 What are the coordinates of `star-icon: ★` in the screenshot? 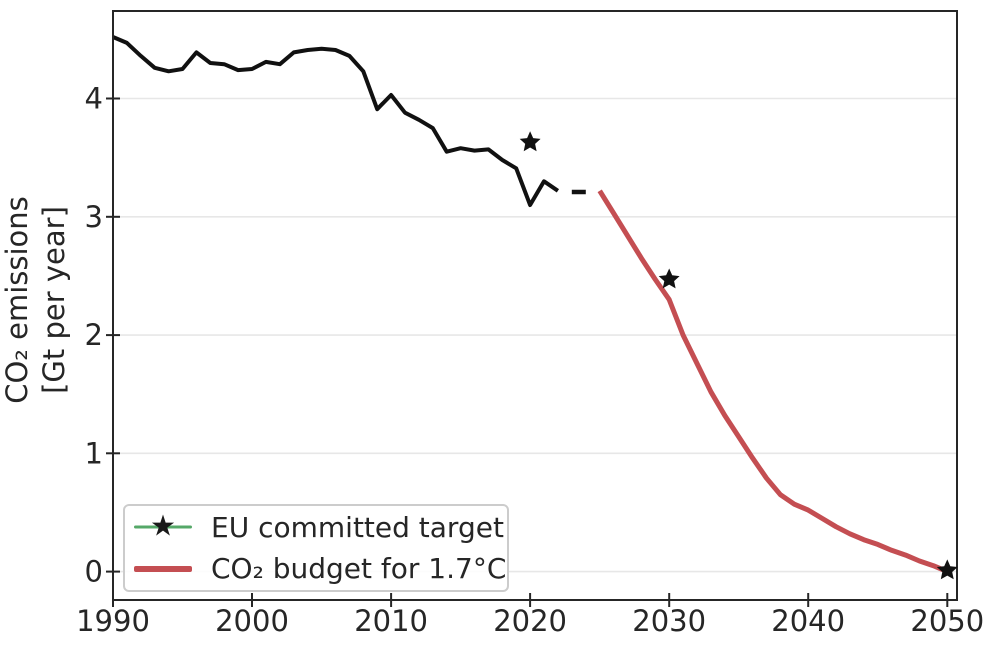 It's located at (163, 525).